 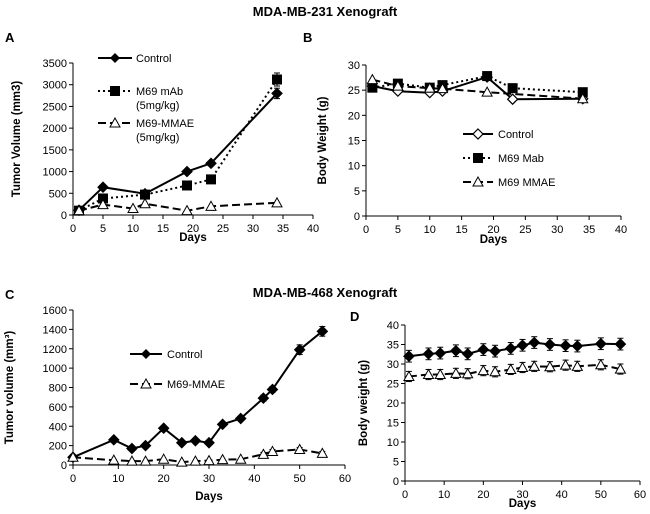 What do you see at coordinates (398, 230) in the screenshot?
I see `panel-b-x-tick-label: 5` at bounding box center [398, 230].